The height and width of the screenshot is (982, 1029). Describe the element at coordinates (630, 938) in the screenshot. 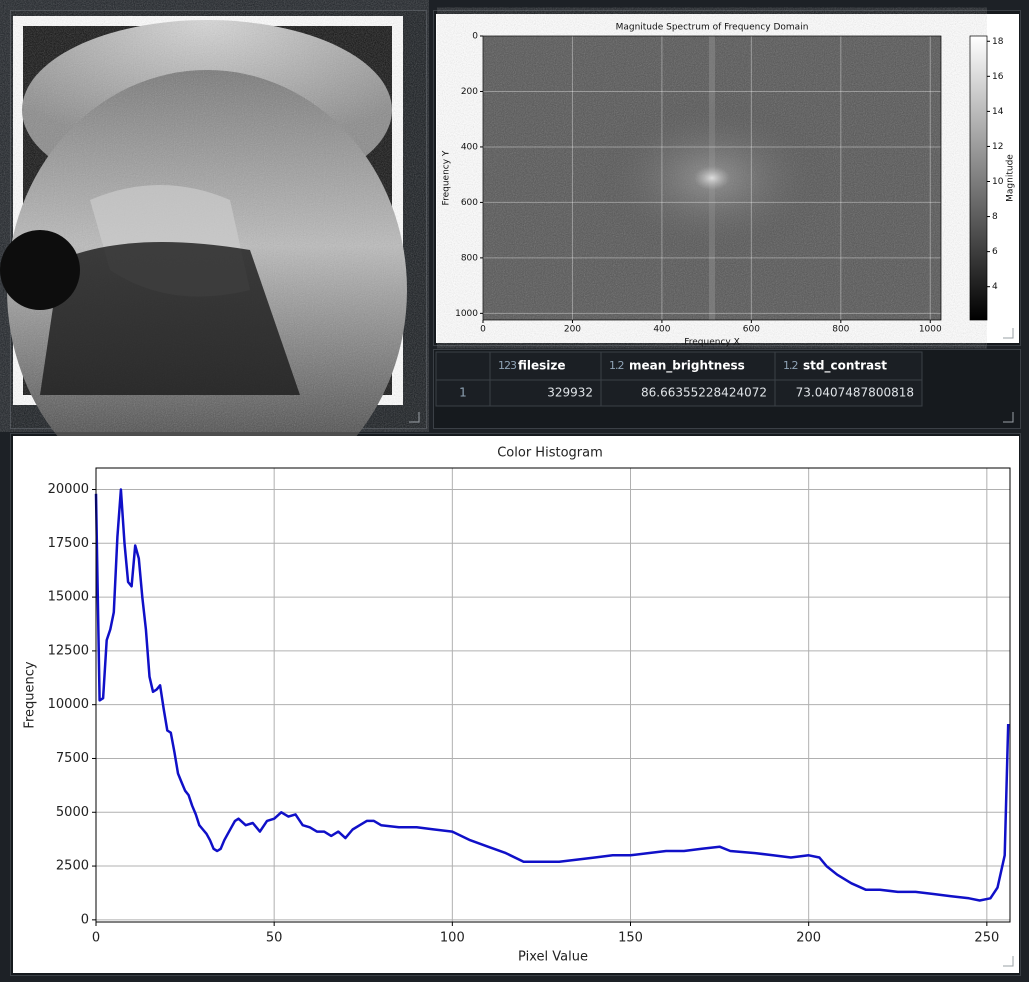

I see `x-tick-label: 150` at that location.